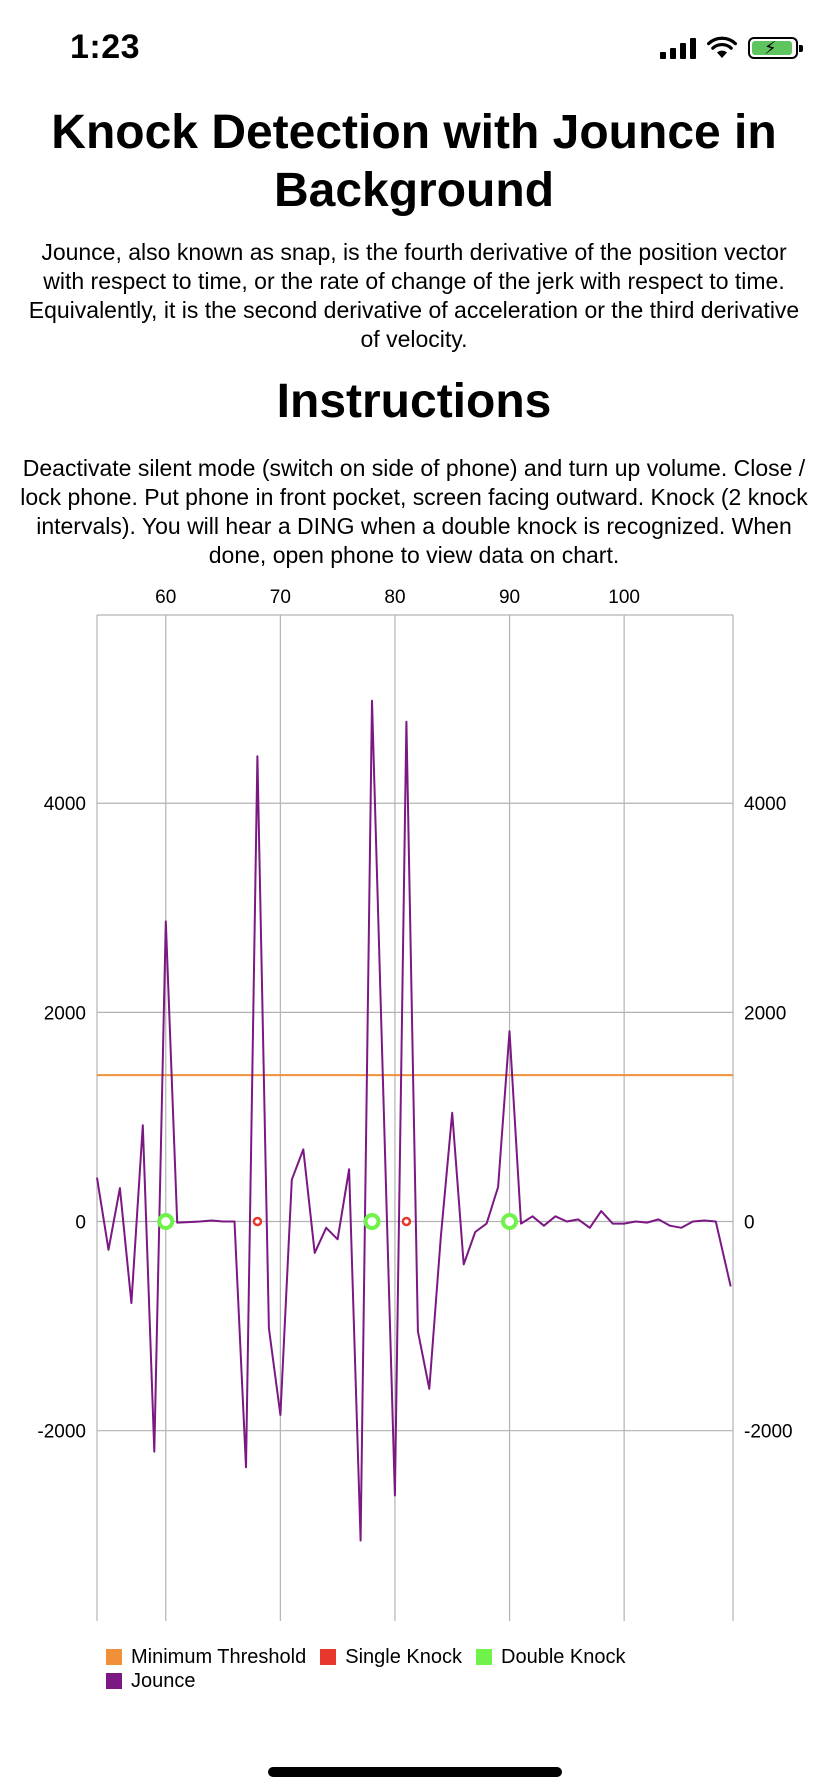 This screenshot has height=1792, width=828. Describe the element at coordinates (624, 597) in the screenshot. I see `x-tick-label: 100` at that location.